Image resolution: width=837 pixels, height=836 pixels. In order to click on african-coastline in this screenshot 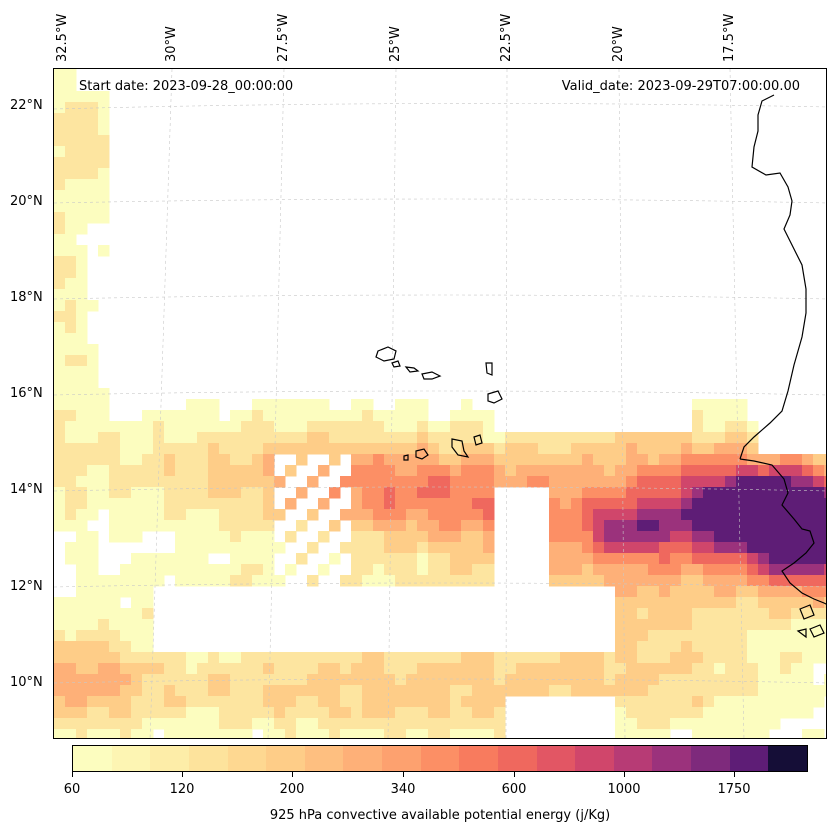, I will do `click(773, 277)`.